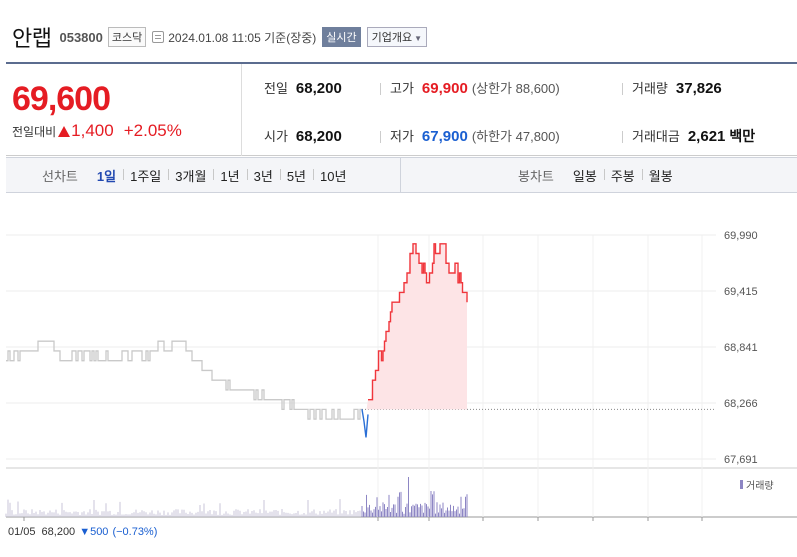 The image size is (797, 557). I want to click on period-1d: 1일, so click(106, 176).